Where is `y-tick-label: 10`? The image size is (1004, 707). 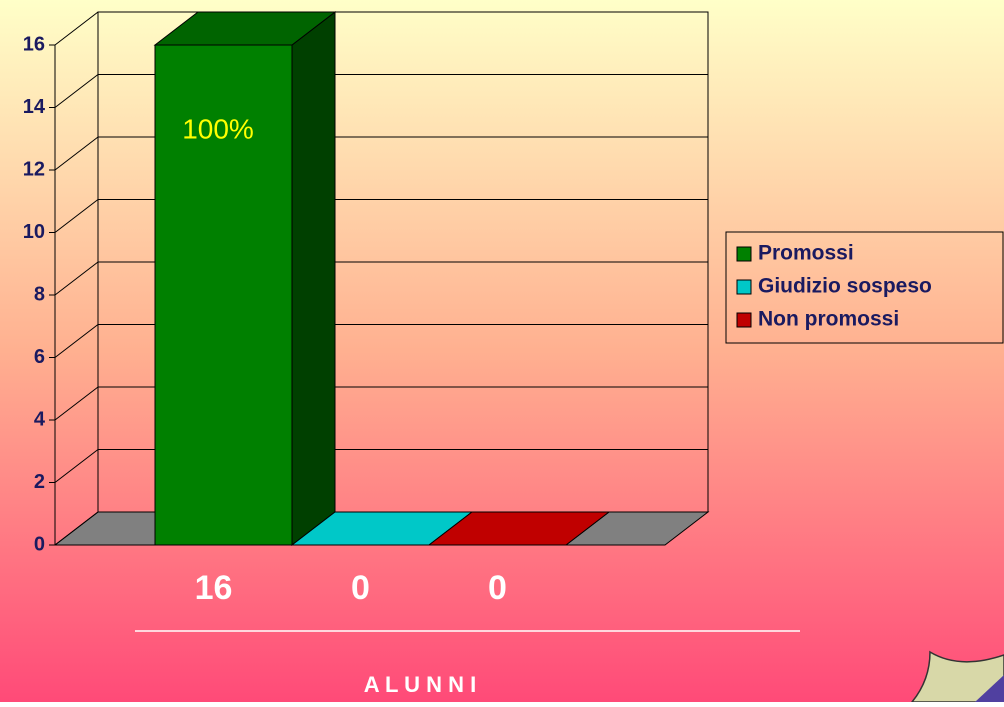
y-tick-label: 10 is located at coordinates (34, 232).